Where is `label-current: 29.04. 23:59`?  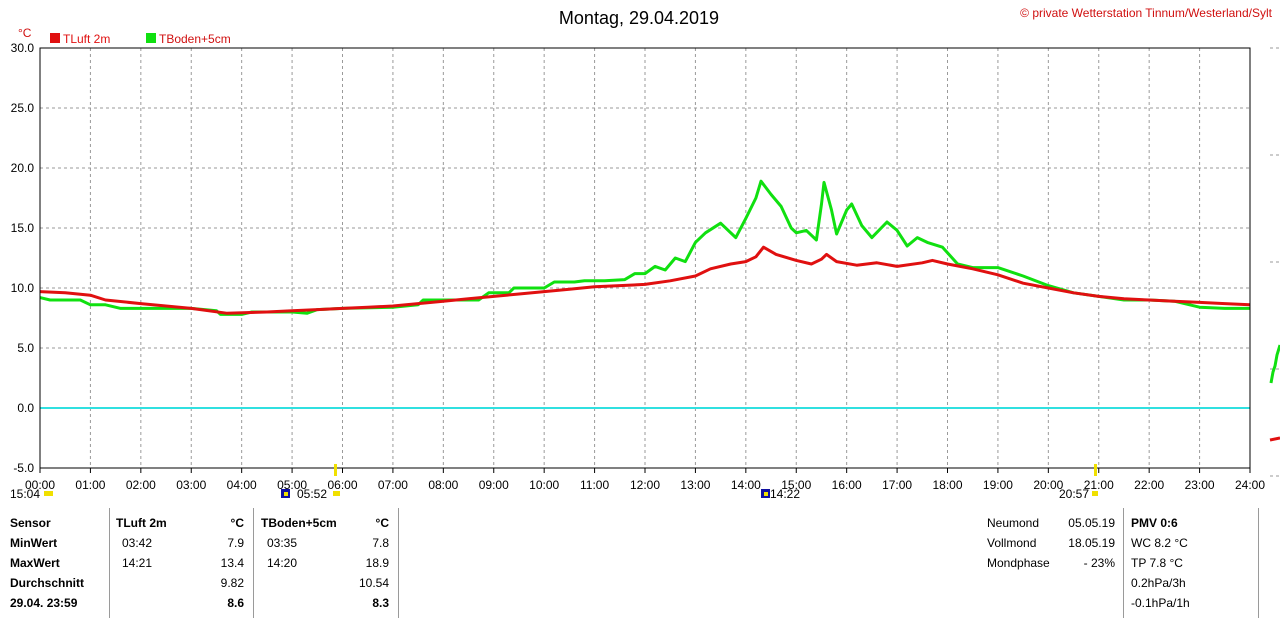 label-current: 29.04. 23:59 is located at coordinates (44, 603).